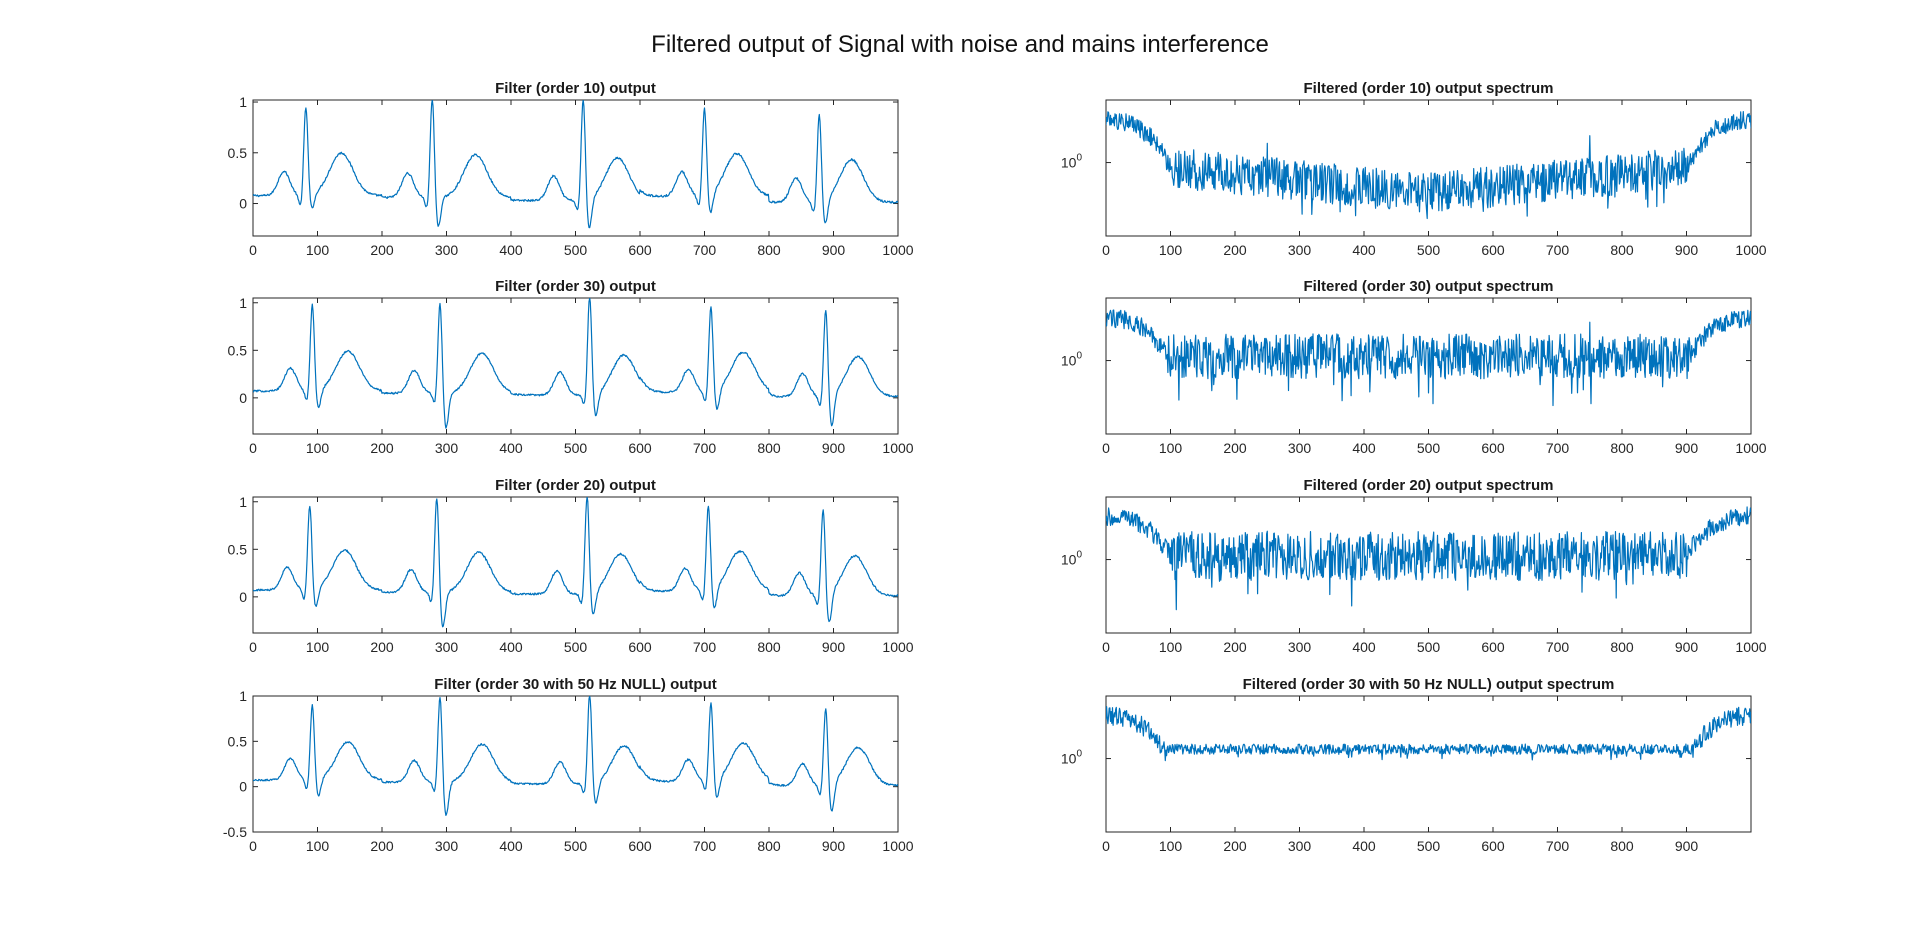 The width and height of the screenshot is (1920, 926). What do you see at coordinates (1428, 88) in the screenshot?
I see `axes-title: Filtered (order 10) output spectrum` at bounding box center [1428, 88].